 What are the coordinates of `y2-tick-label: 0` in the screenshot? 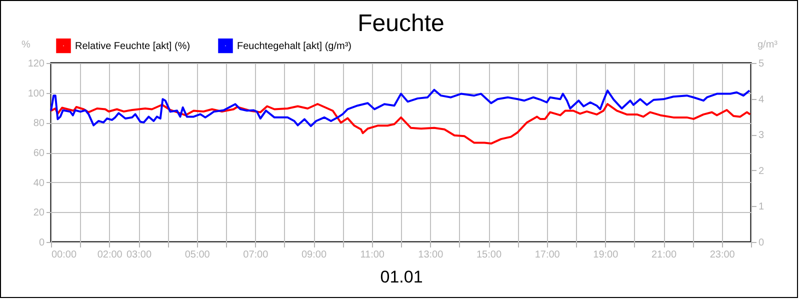 It's located at (761, 243).